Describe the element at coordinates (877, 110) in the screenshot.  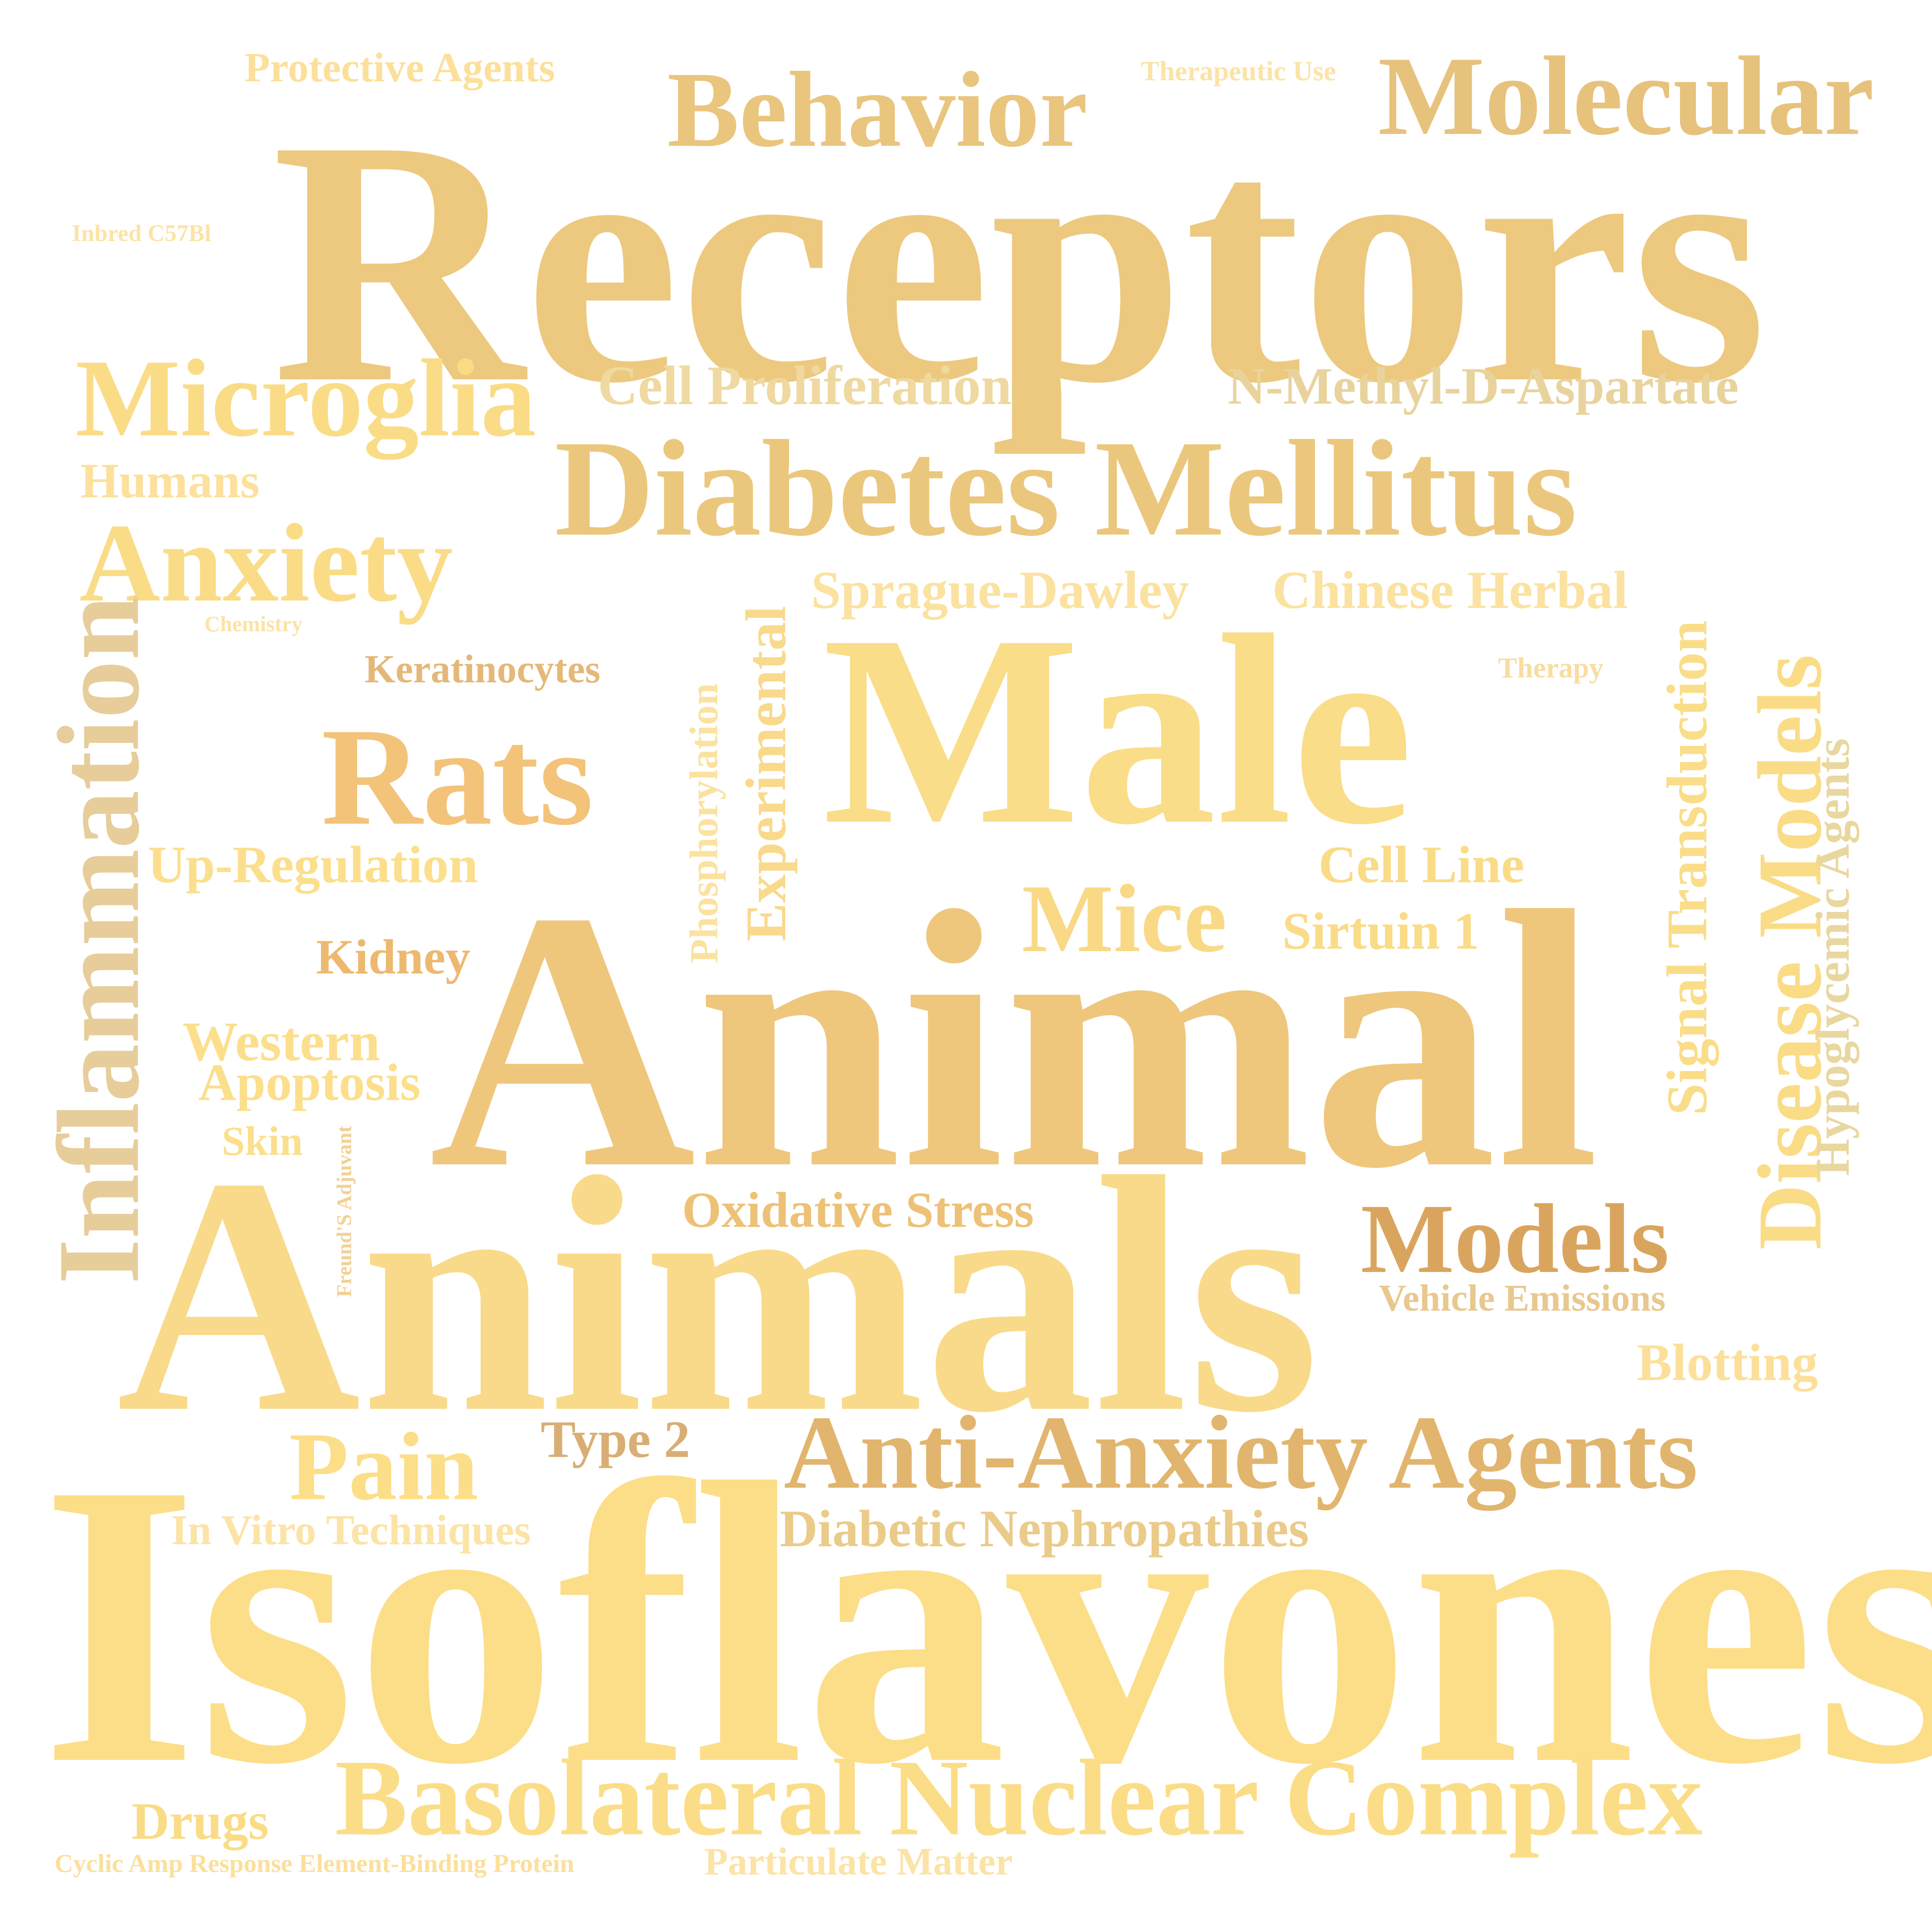
I see `word-behavior: Behavior` at that location.